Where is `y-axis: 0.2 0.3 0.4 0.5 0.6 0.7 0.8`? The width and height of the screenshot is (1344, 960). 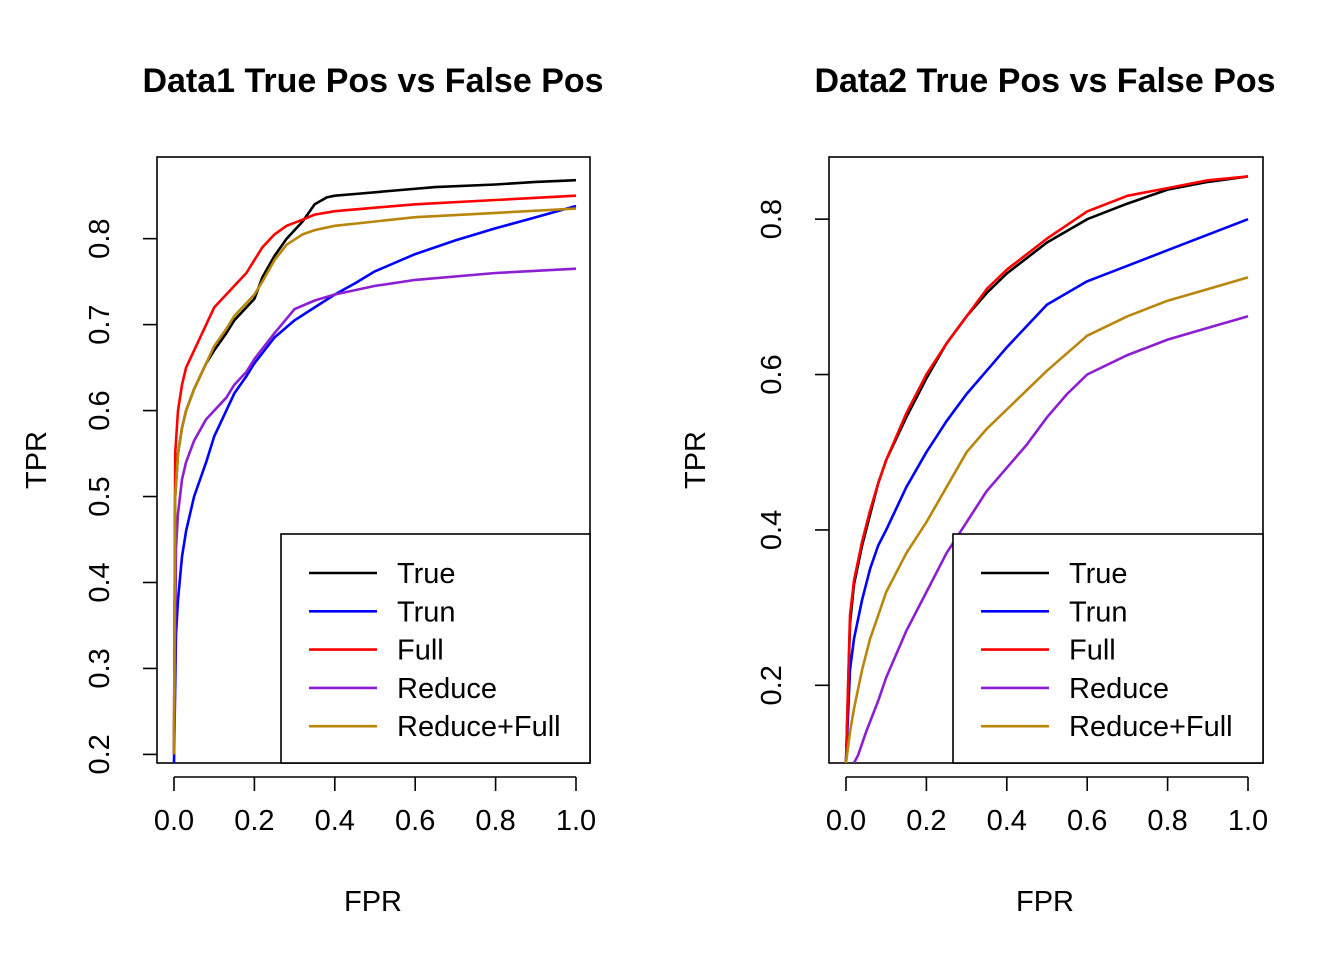 y-axis: 0.2 0.3 0.4 0.5 0.6 0.7 0.8 is located at coordinates (120, 496).